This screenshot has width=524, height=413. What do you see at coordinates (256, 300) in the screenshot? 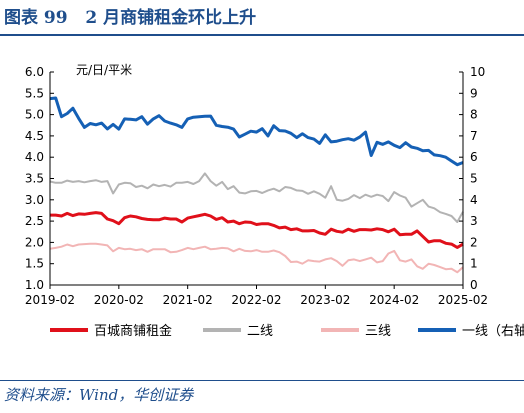
I see `x-tick-label: 2022-02` at bounding box center [256, 300].